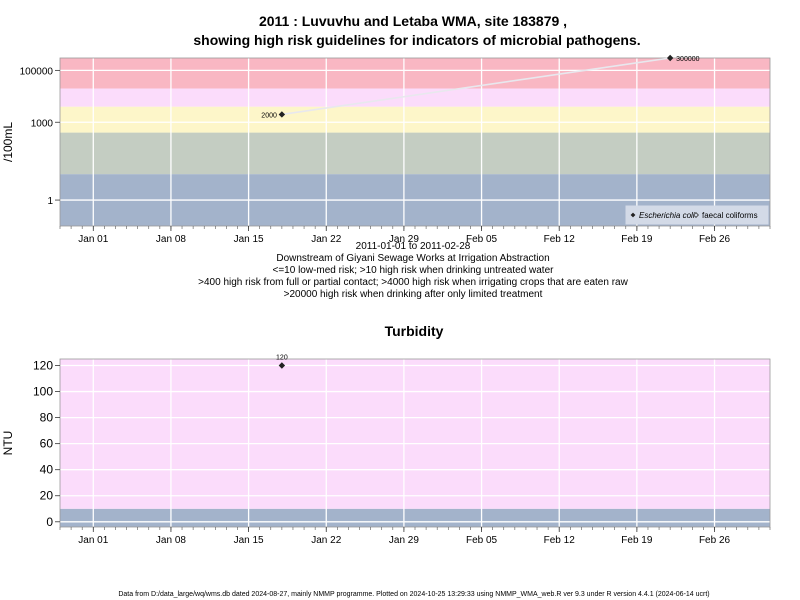 The width and height of the screenshot is (800, 600). What do you see at coordinates (269, 115) in the screenshot?
I see `data-label-0-0: 2000` at bounding box center [269, 115].